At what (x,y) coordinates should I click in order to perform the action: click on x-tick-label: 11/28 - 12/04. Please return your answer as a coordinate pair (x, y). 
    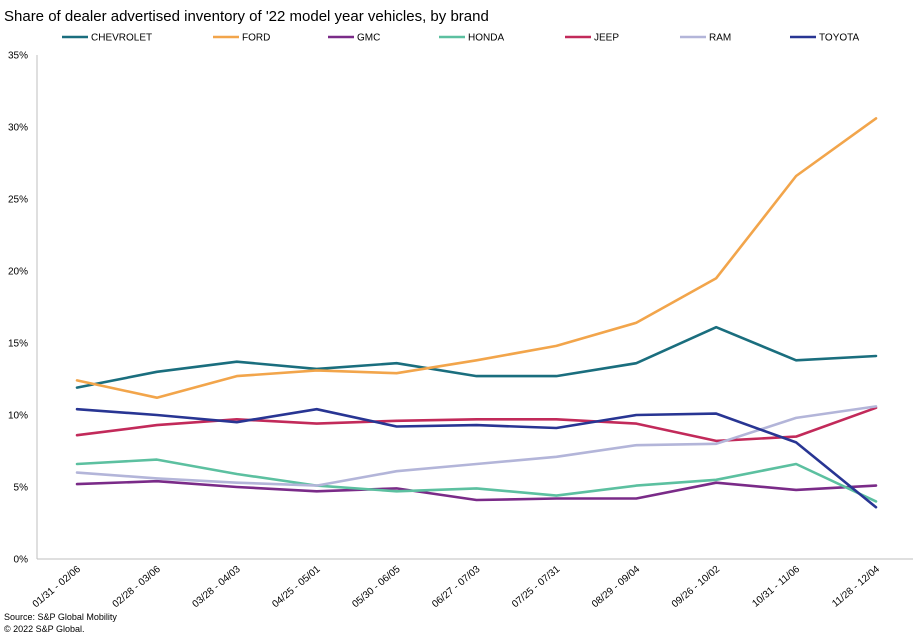
    Looking at the image, I should click on (856, 587).